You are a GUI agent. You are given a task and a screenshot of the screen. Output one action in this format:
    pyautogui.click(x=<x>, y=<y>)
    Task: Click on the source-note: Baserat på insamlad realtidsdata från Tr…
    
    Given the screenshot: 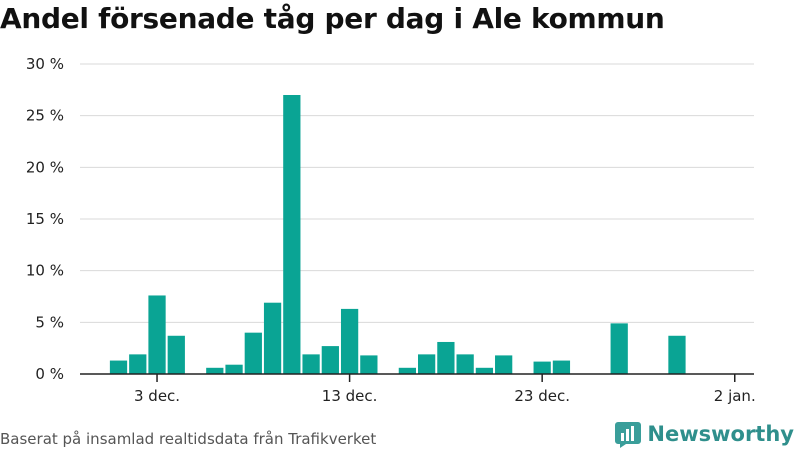 What is the action you would take?
    pyautogui.click(x=188, y=439)
    